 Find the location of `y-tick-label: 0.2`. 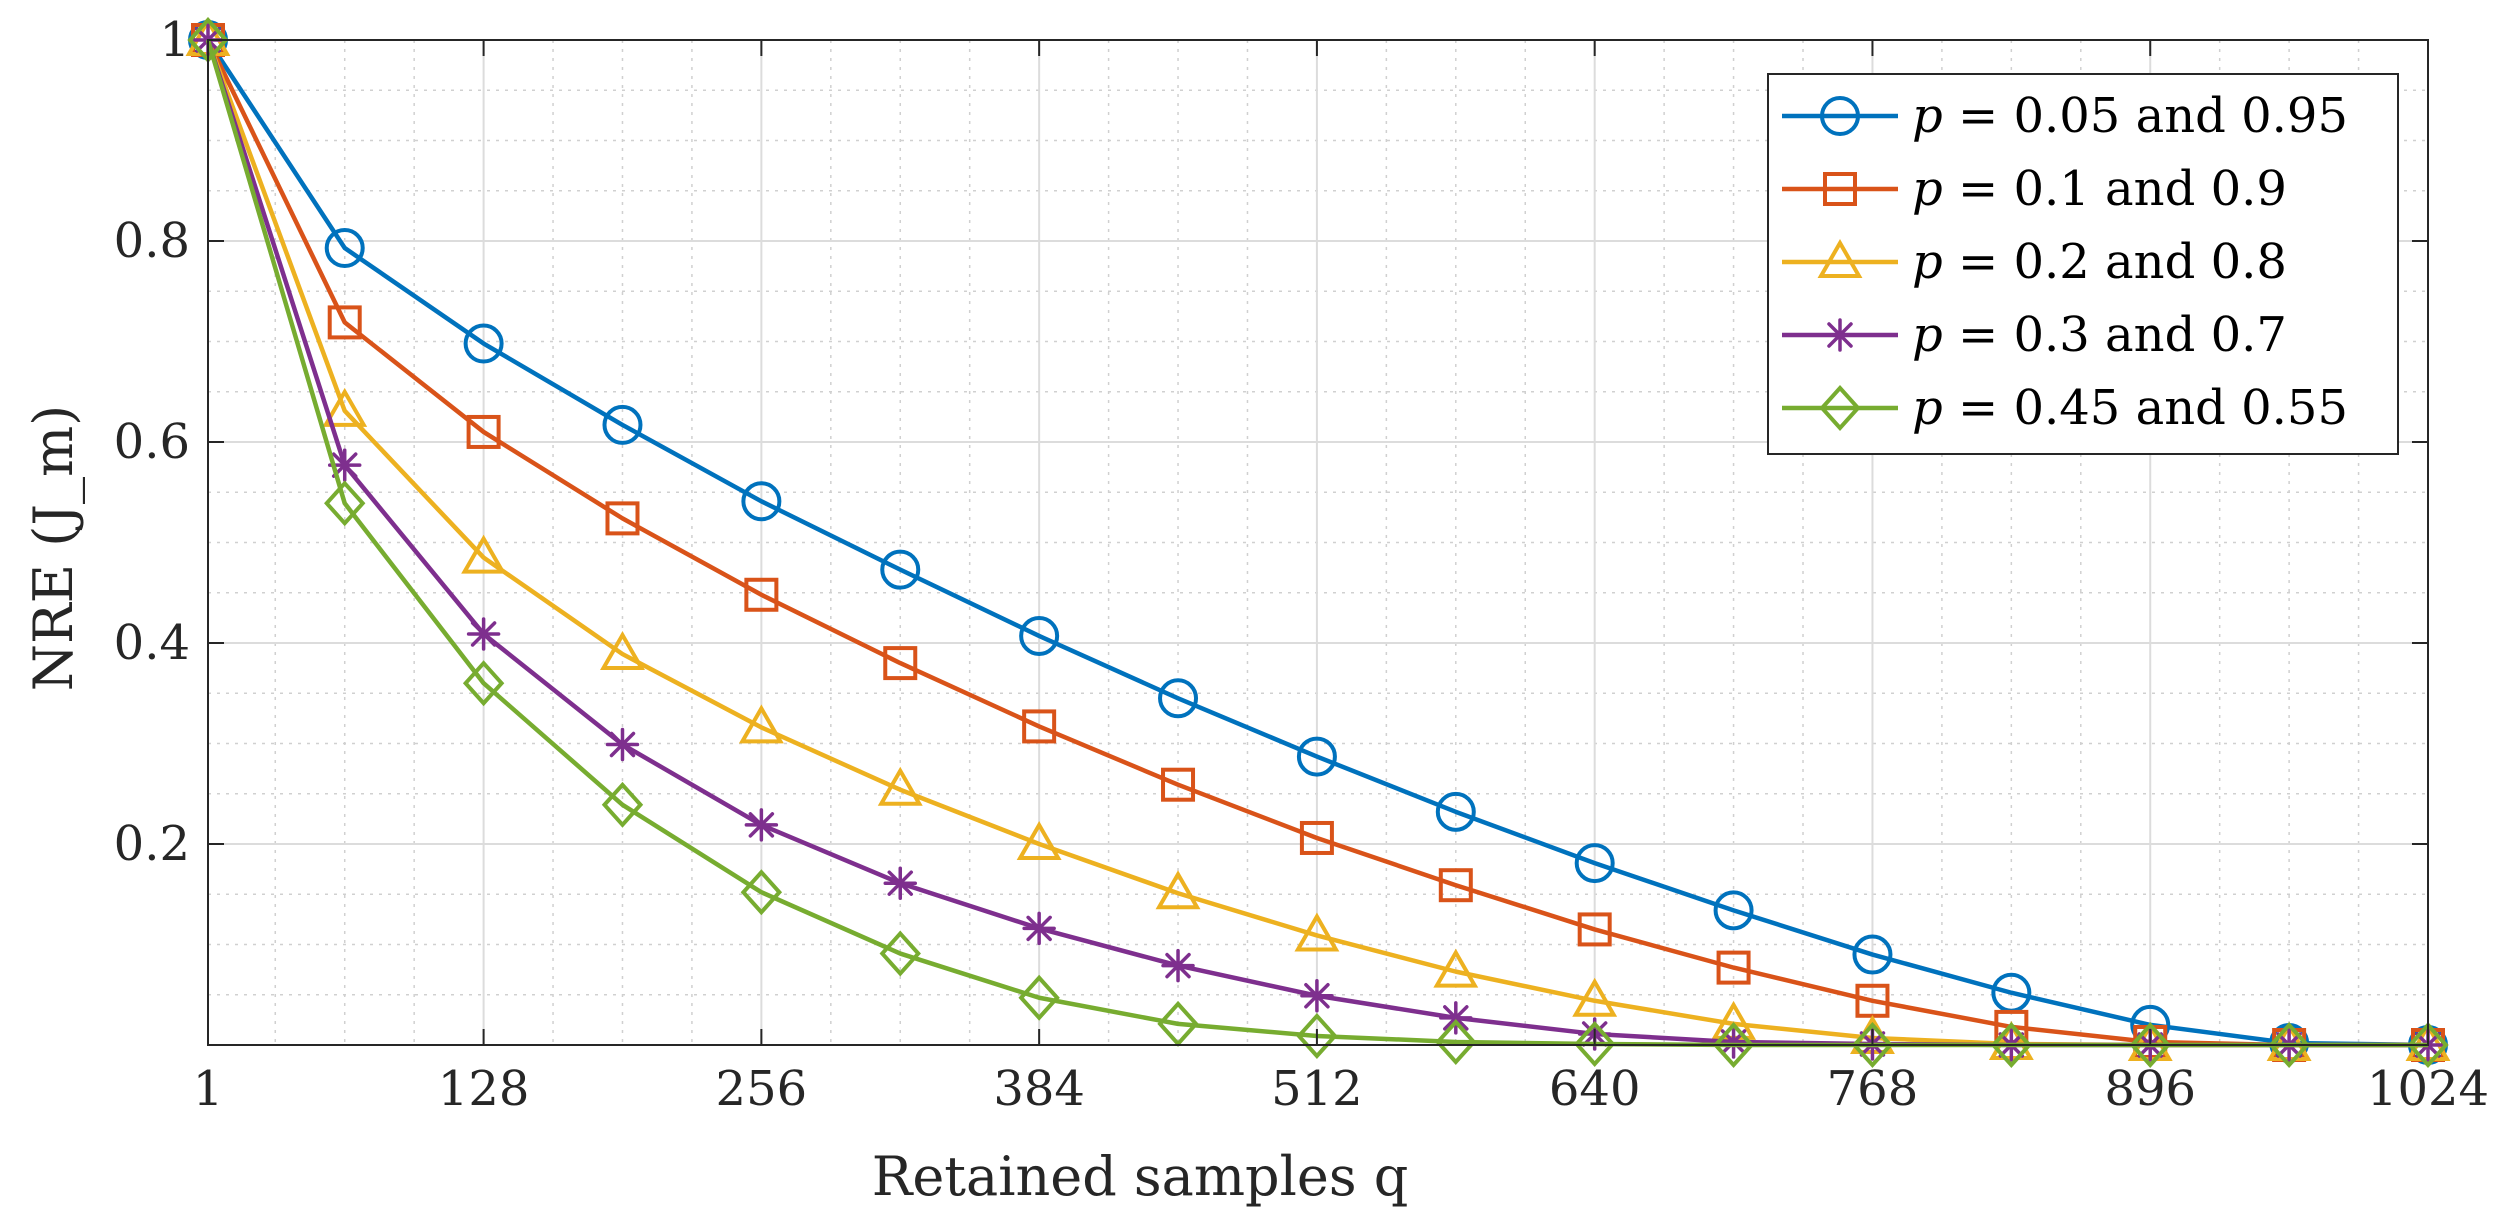

y-tick-label: 0.2 is located at coordinates (152, 844).